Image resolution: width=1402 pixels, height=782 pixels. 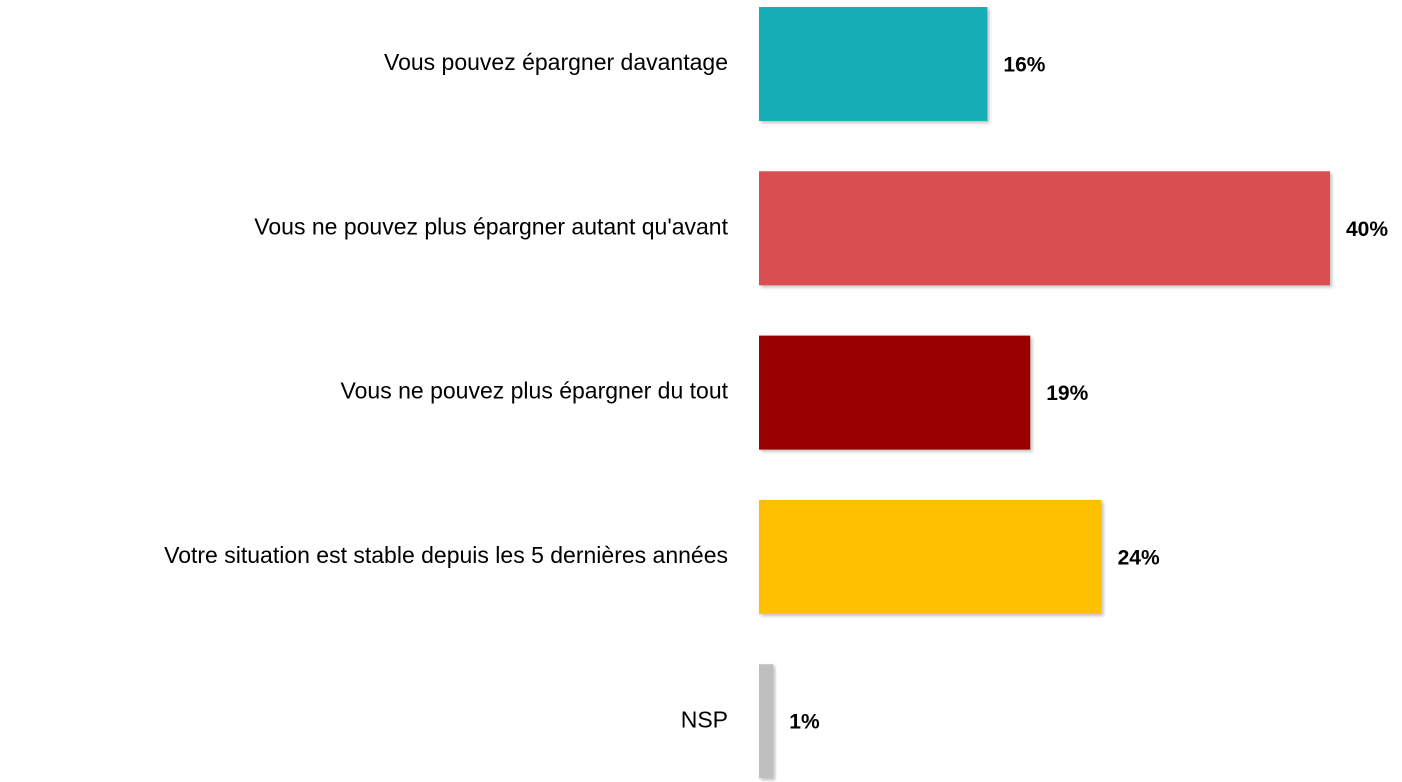 I want to click on value-label: 16%, so click(x=1024, y=65).